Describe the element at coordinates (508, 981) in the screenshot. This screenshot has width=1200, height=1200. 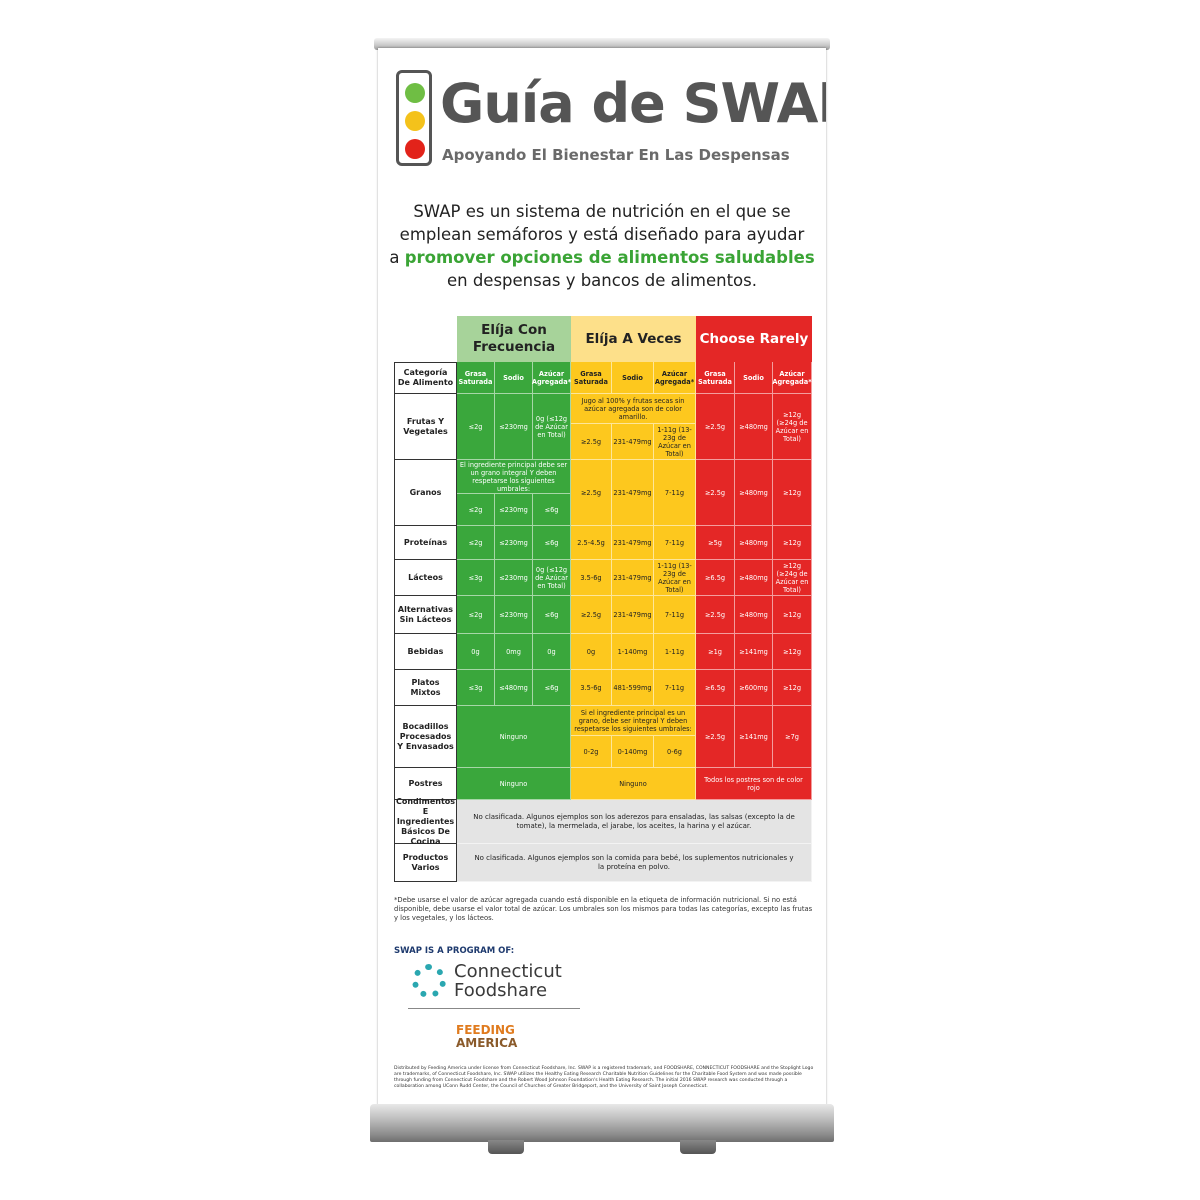
I see `connecticut-foodshare-name: Connecticut Foodshare` at that location.